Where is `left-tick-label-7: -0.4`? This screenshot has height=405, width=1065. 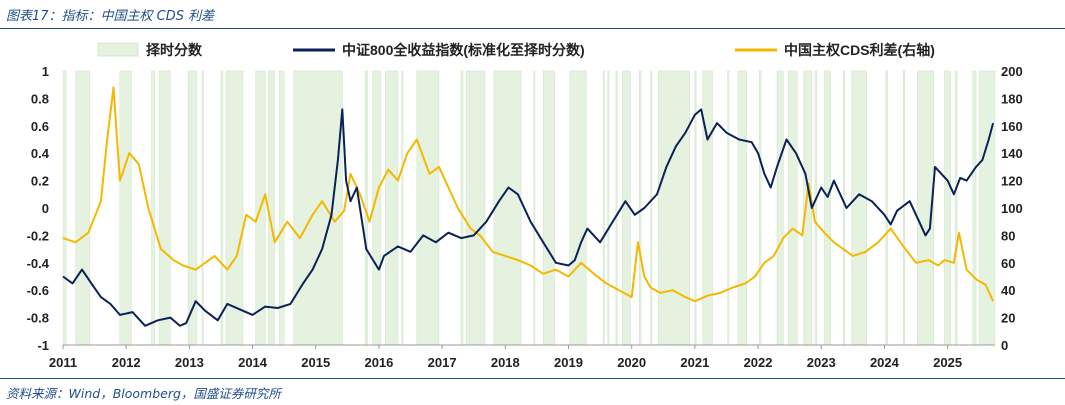
left-tick-label-7: -0.4 is located at coordinates (38, 263).